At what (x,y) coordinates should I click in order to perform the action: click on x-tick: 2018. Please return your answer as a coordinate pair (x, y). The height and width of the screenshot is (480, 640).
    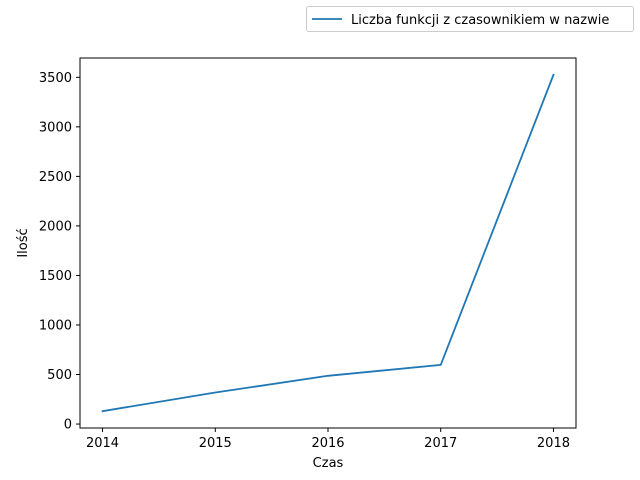
    Looking at the image, I should click on (553, 439).